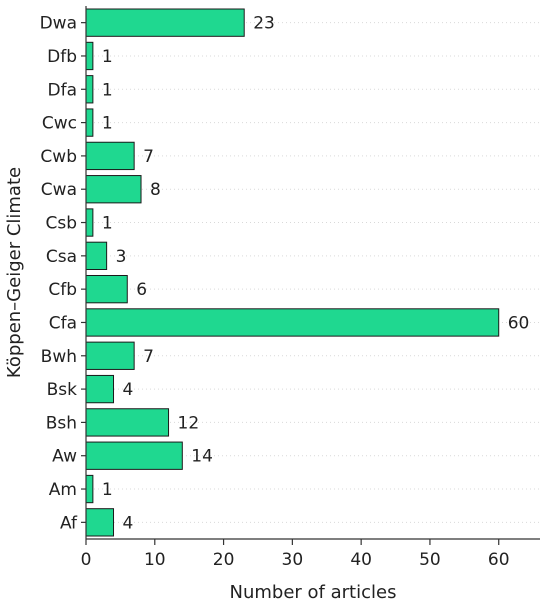  I want to click on data-label-csa: 3, so click(121, 257).